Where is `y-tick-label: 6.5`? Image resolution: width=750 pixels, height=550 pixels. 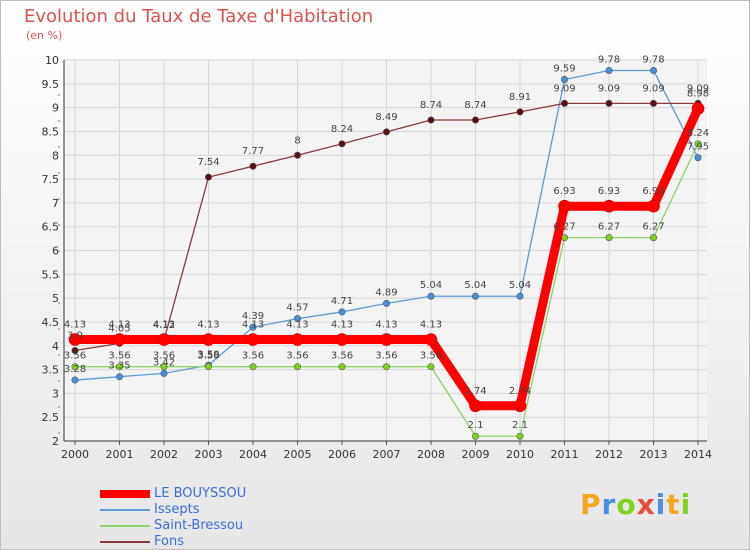
y-tick-label: 6.5 is located at coordinates (51, 227).